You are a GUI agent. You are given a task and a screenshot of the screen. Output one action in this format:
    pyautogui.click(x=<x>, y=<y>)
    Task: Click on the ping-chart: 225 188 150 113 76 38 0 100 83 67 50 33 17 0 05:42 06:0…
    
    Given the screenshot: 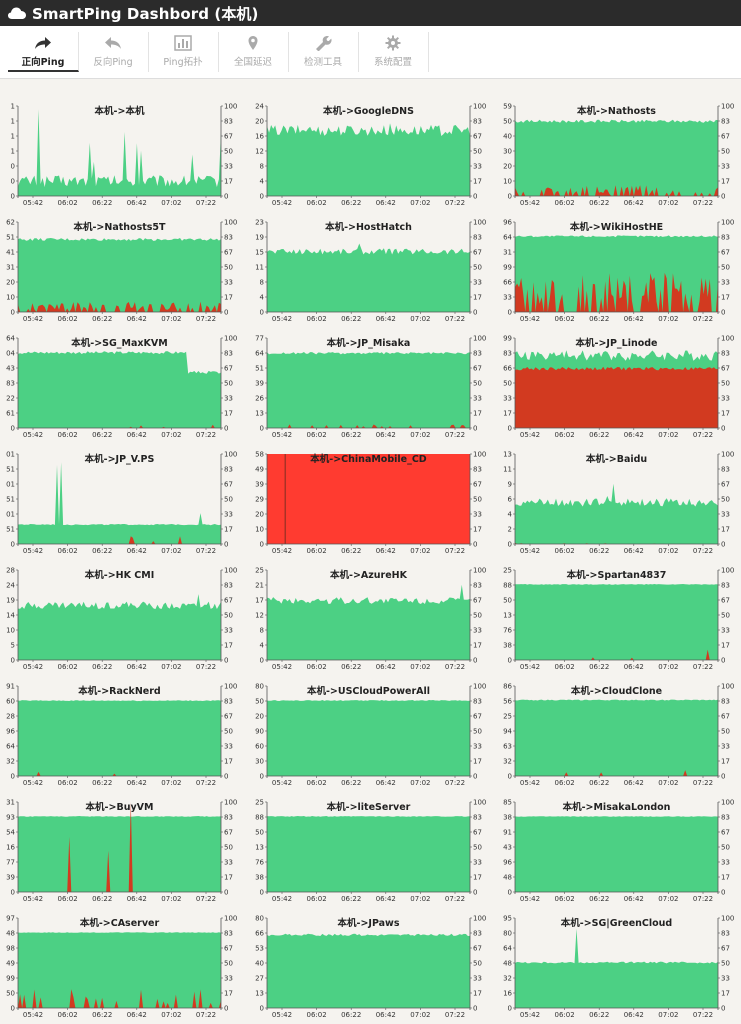 What is the action you would take?
    pyautogui.click(x=617, y=619)
    